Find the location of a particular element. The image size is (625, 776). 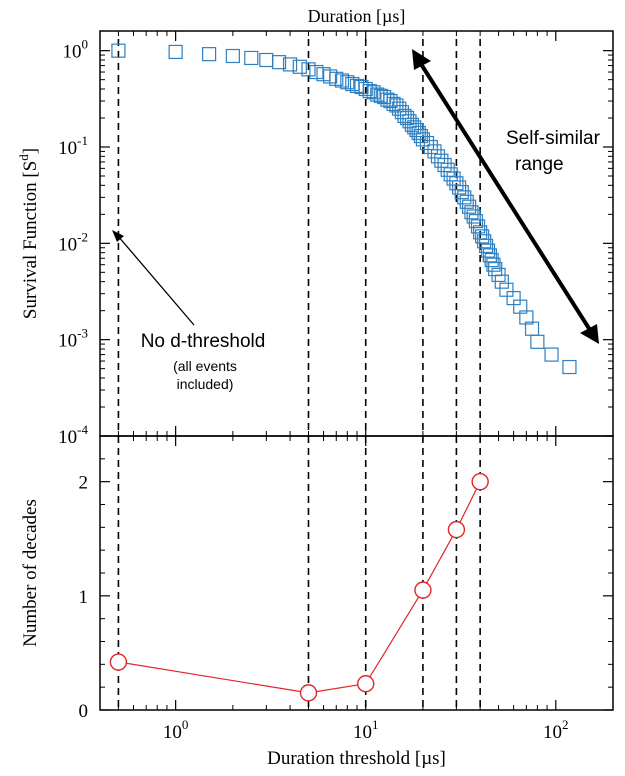

survival-y-axis-label-superscript: d is located at coordinates (23, 157).